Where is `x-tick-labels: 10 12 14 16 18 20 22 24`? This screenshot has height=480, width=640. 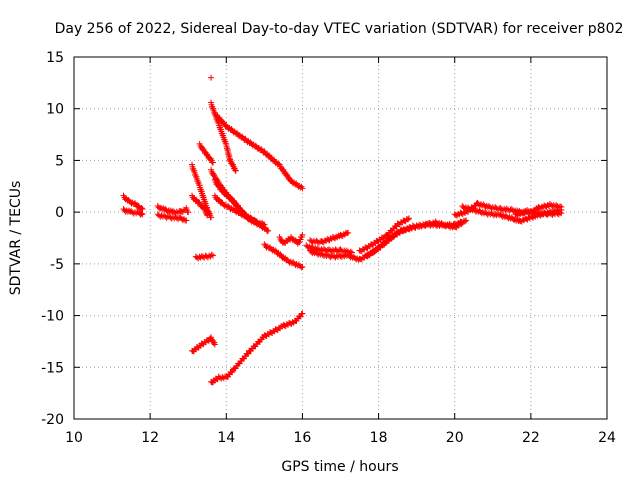 x-tick-labels: 10 12 14 16 18 20 22 24 is located at coordinates (340, 438).